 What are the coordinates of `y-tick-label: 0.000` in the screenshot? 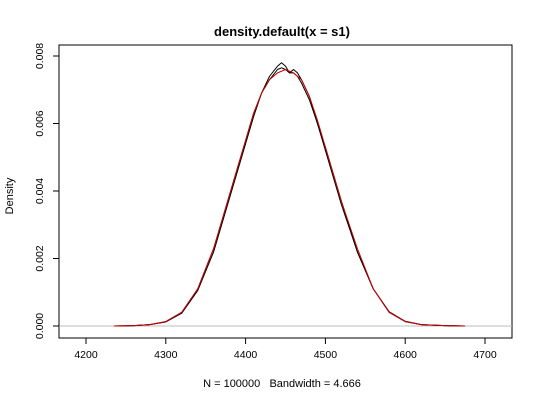 It's located at (40, 326).